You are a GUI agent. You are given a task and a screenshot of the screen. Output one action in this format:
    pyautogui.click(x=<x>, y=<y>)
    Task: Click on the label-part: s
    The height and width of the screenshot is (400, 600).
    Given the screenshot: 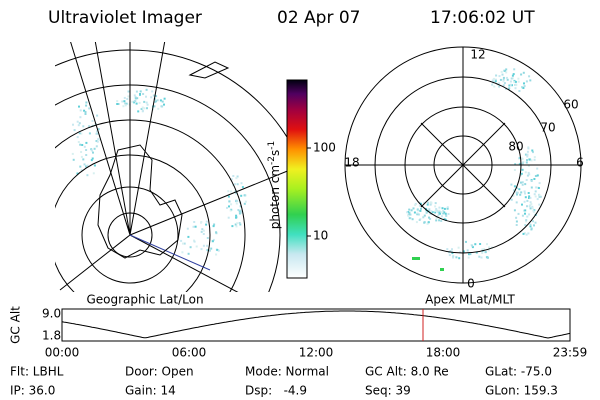 What is the action you would take?
    pyautogui.click(x=275, y=153)
    